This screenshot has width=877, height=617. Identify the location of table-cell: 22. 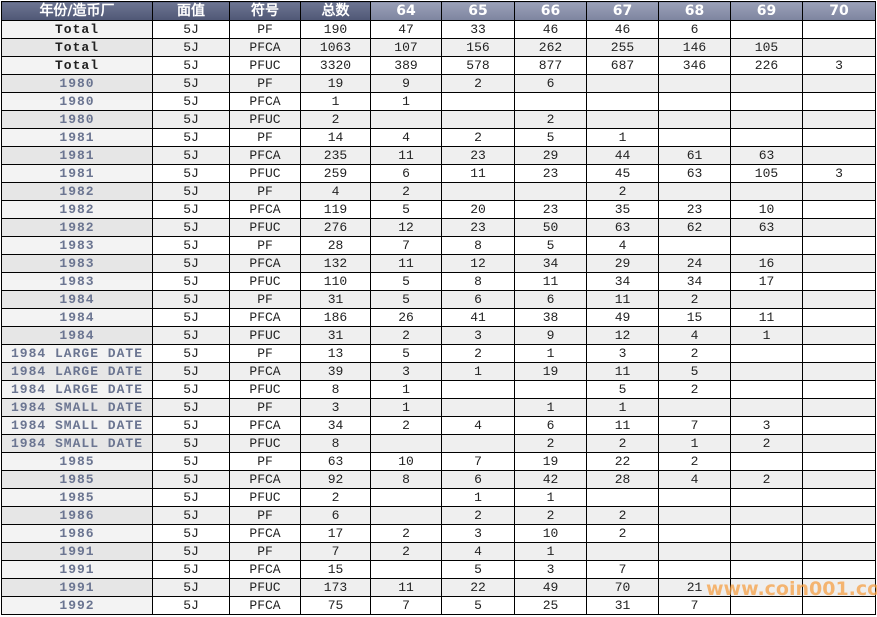
(622, 461).